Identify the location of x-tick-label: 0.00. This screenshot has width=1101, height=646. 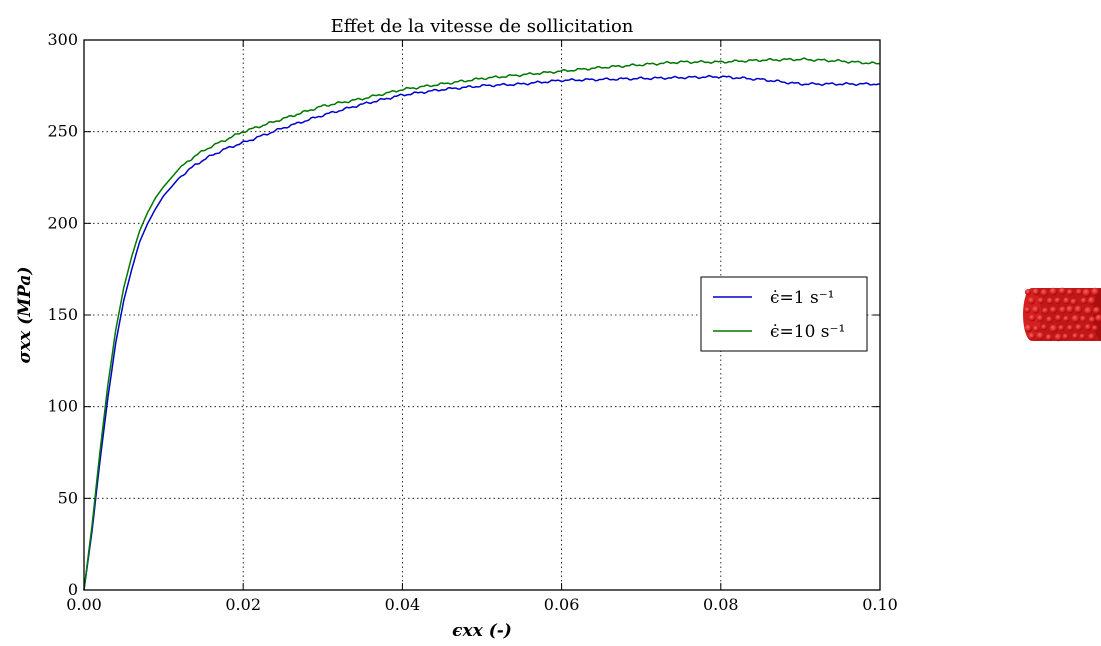
(84, 604).